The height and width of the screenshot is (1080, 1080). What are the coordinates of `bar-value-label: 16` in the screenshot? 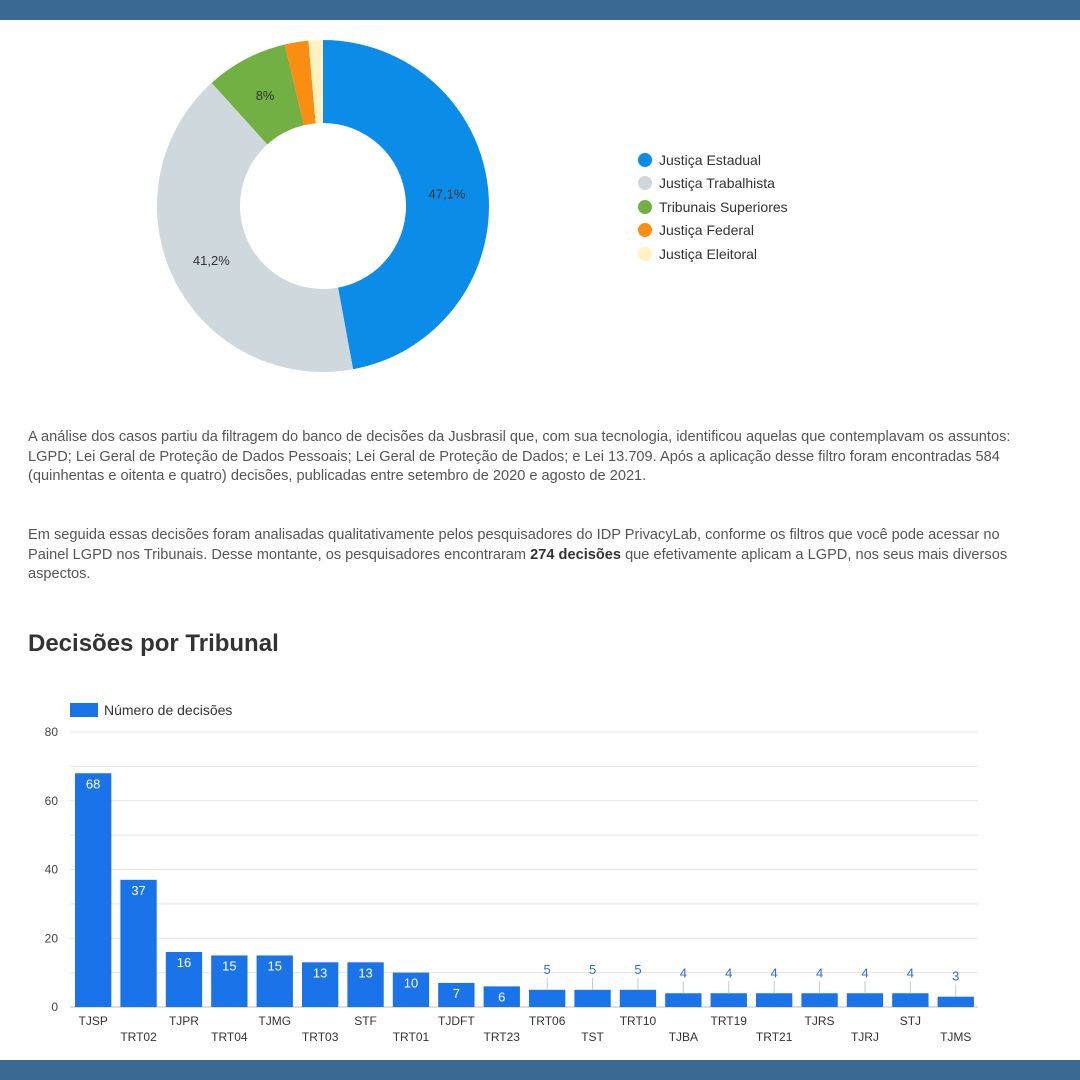 It's located at (184, 962).